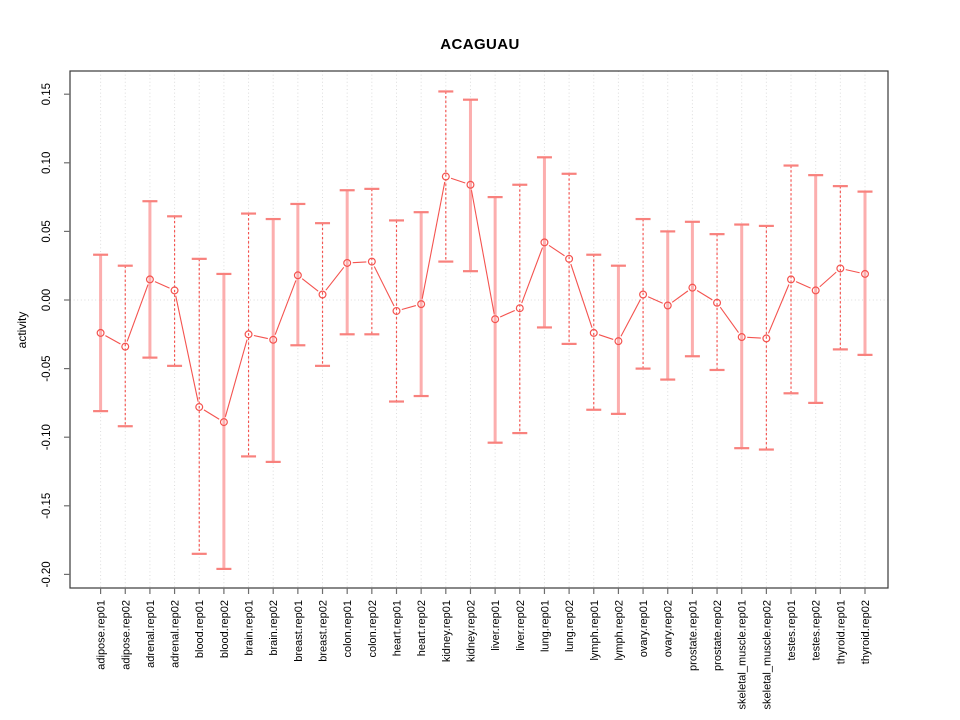 The height and width of the screenshot is (720, 960). I want to click on y-tick-label: 0.10, so click(47, 163).